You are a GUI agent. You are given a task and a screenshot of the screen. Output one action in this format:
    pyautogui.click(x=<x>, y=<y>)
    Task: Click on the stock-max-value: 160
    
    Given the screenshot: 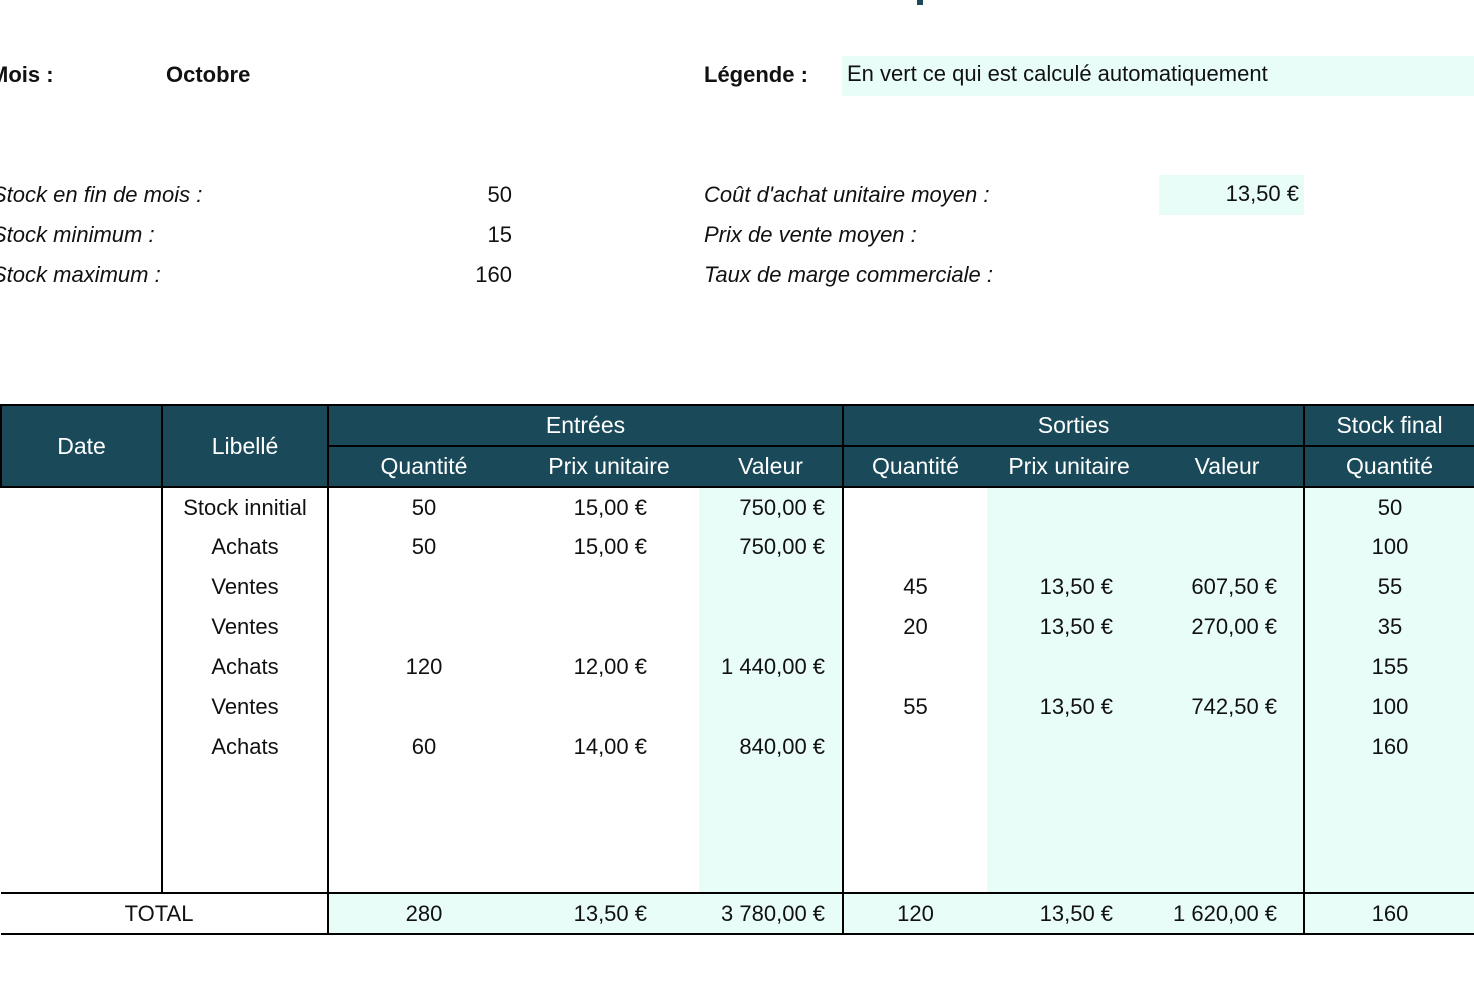 What is the action you would take?
    pyautogui.click(x=493, y=274)
    